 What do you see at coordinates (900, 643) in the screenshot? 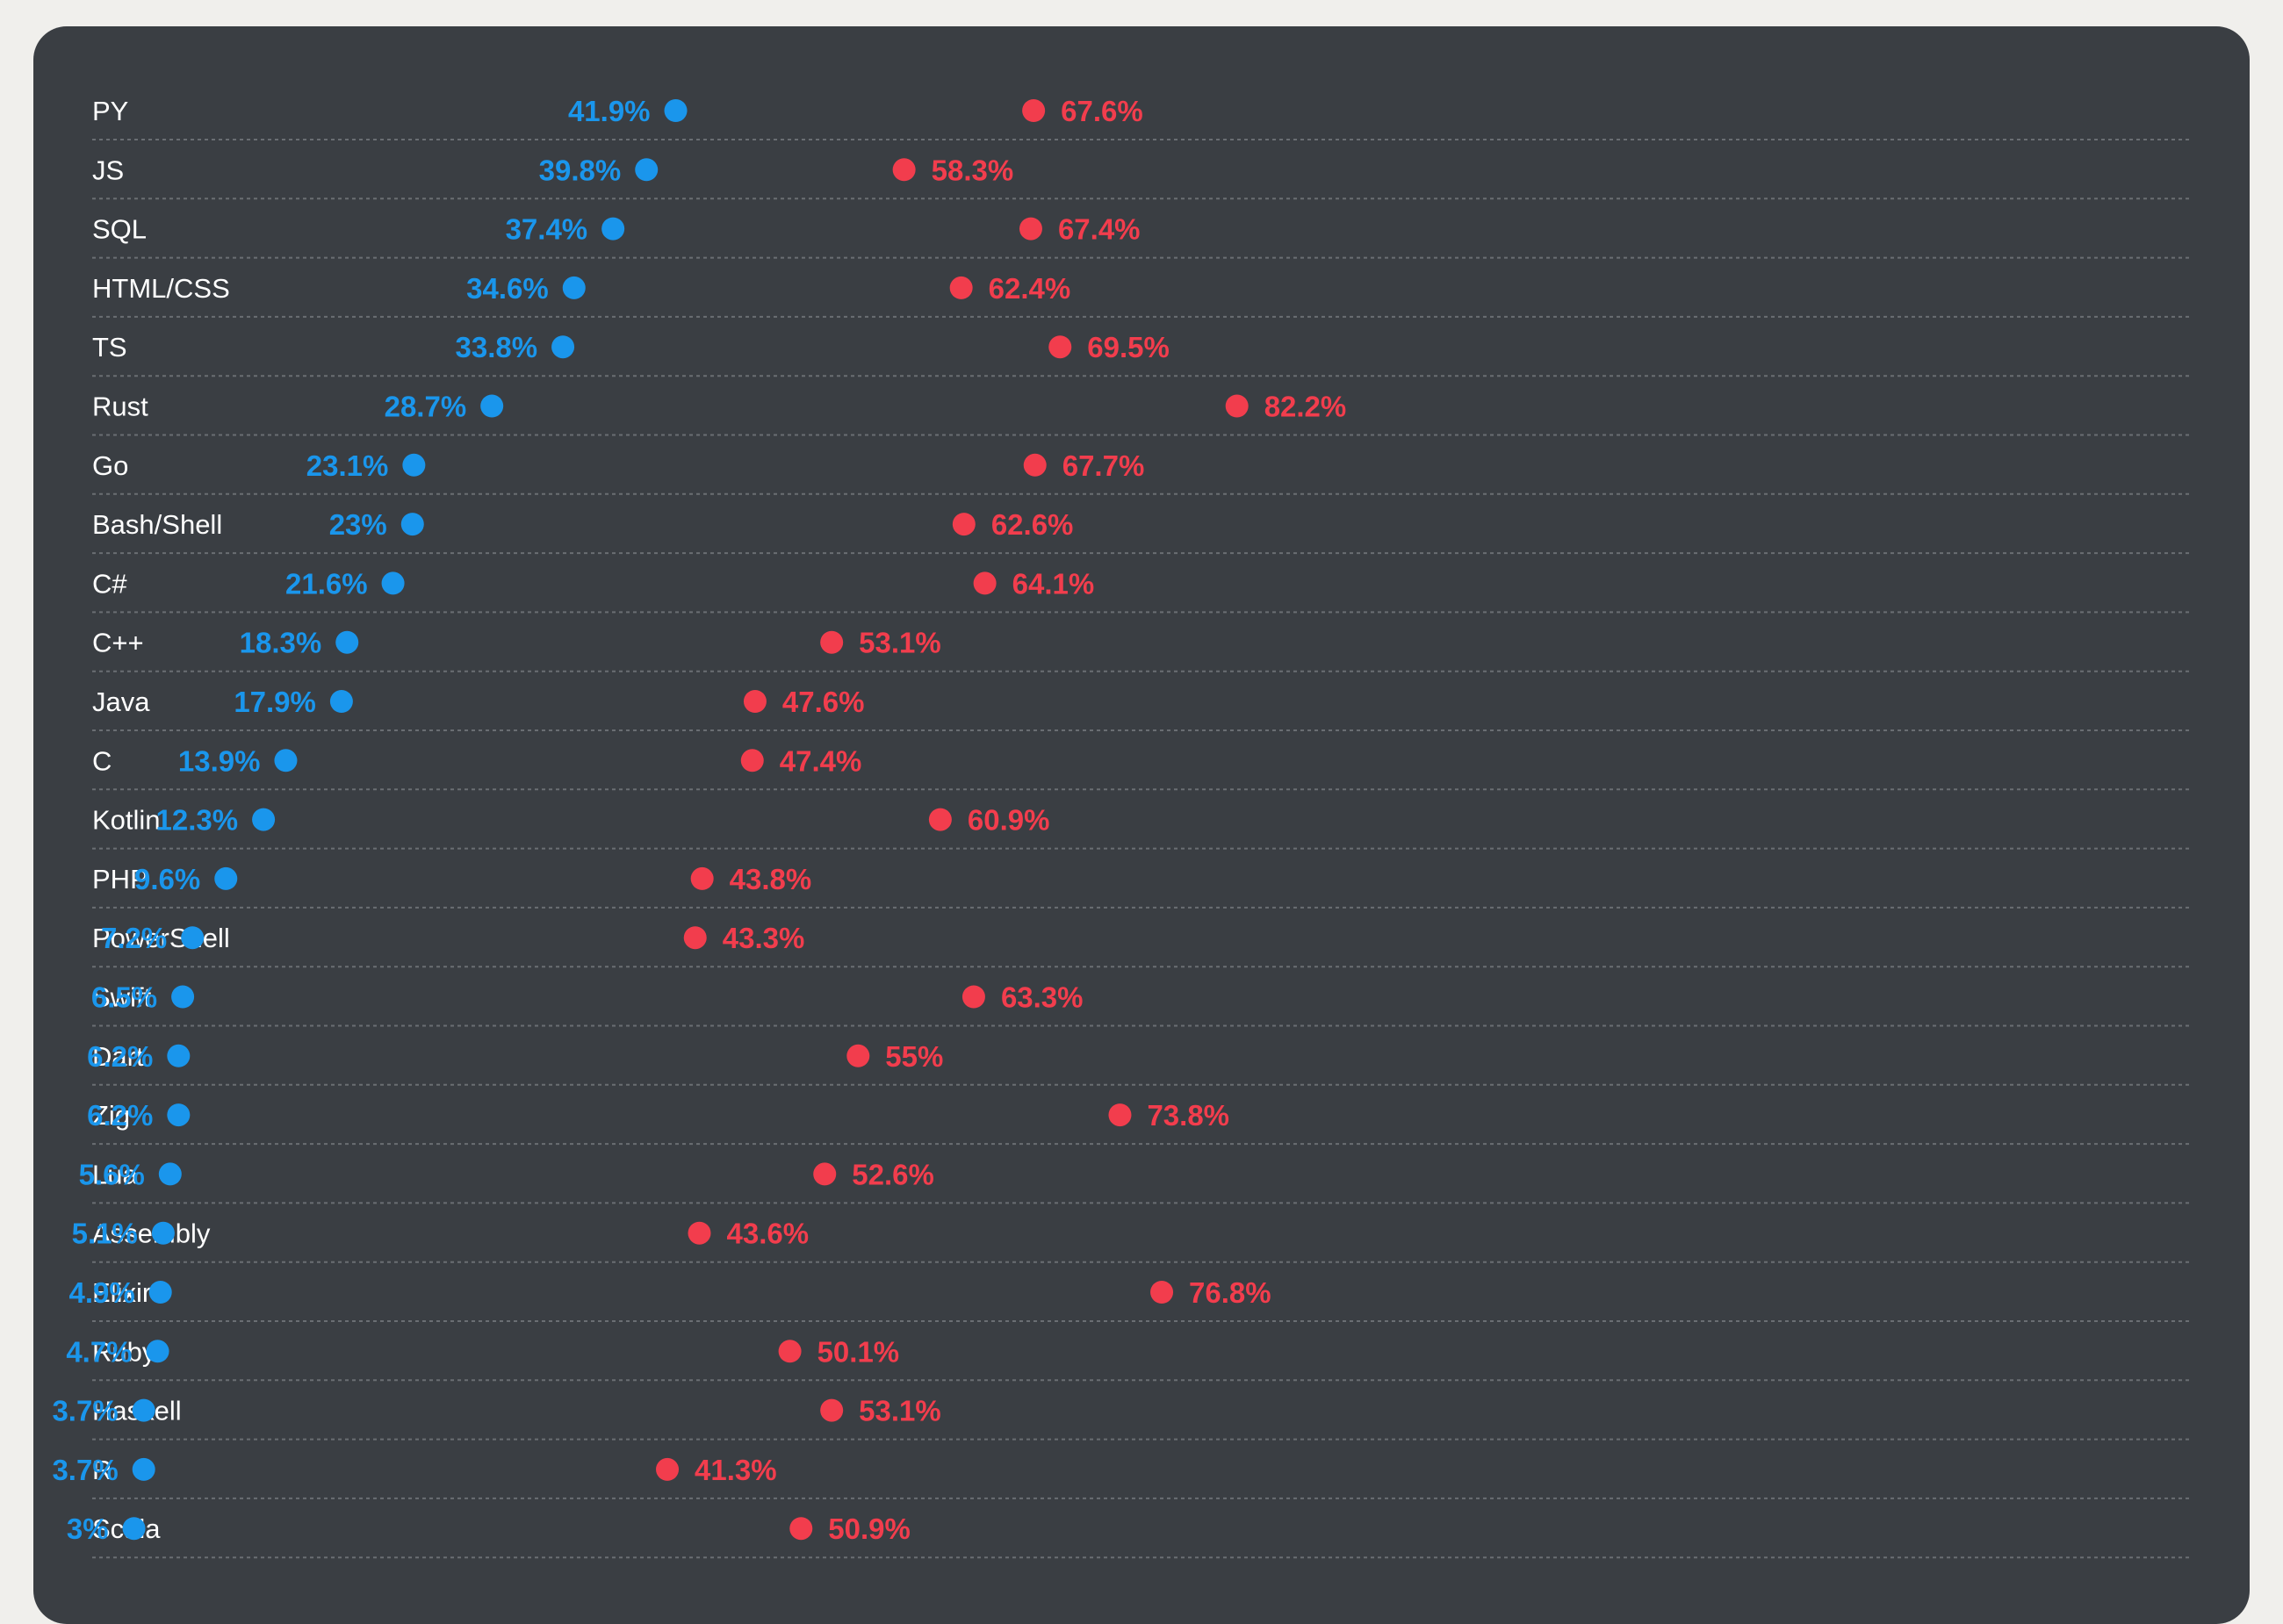
I see `end-value-label: 53.1%` at bounding box center [900, 643].